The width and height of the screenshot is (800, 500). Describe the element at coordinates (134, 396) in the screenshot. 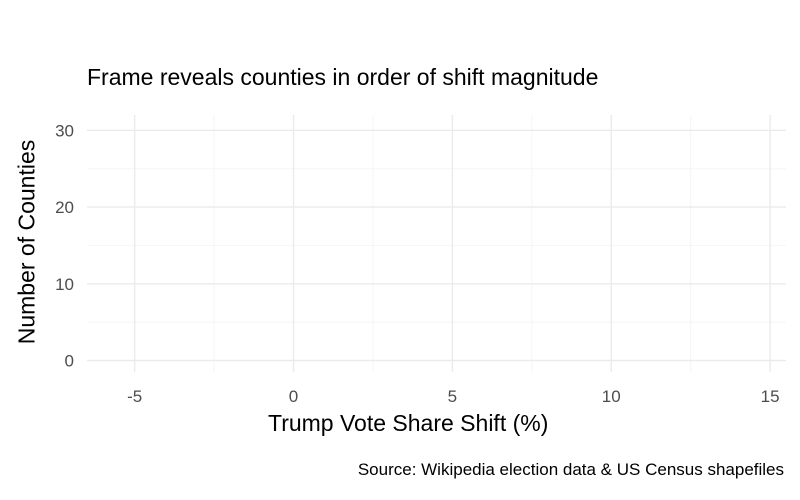

I see `x-tick-label: -5` at that location.